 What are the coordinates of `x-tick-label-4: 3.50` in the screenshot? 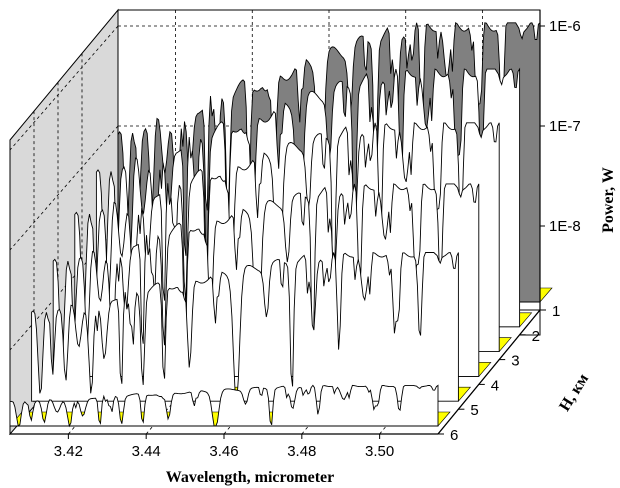 It's located at (379, 451).